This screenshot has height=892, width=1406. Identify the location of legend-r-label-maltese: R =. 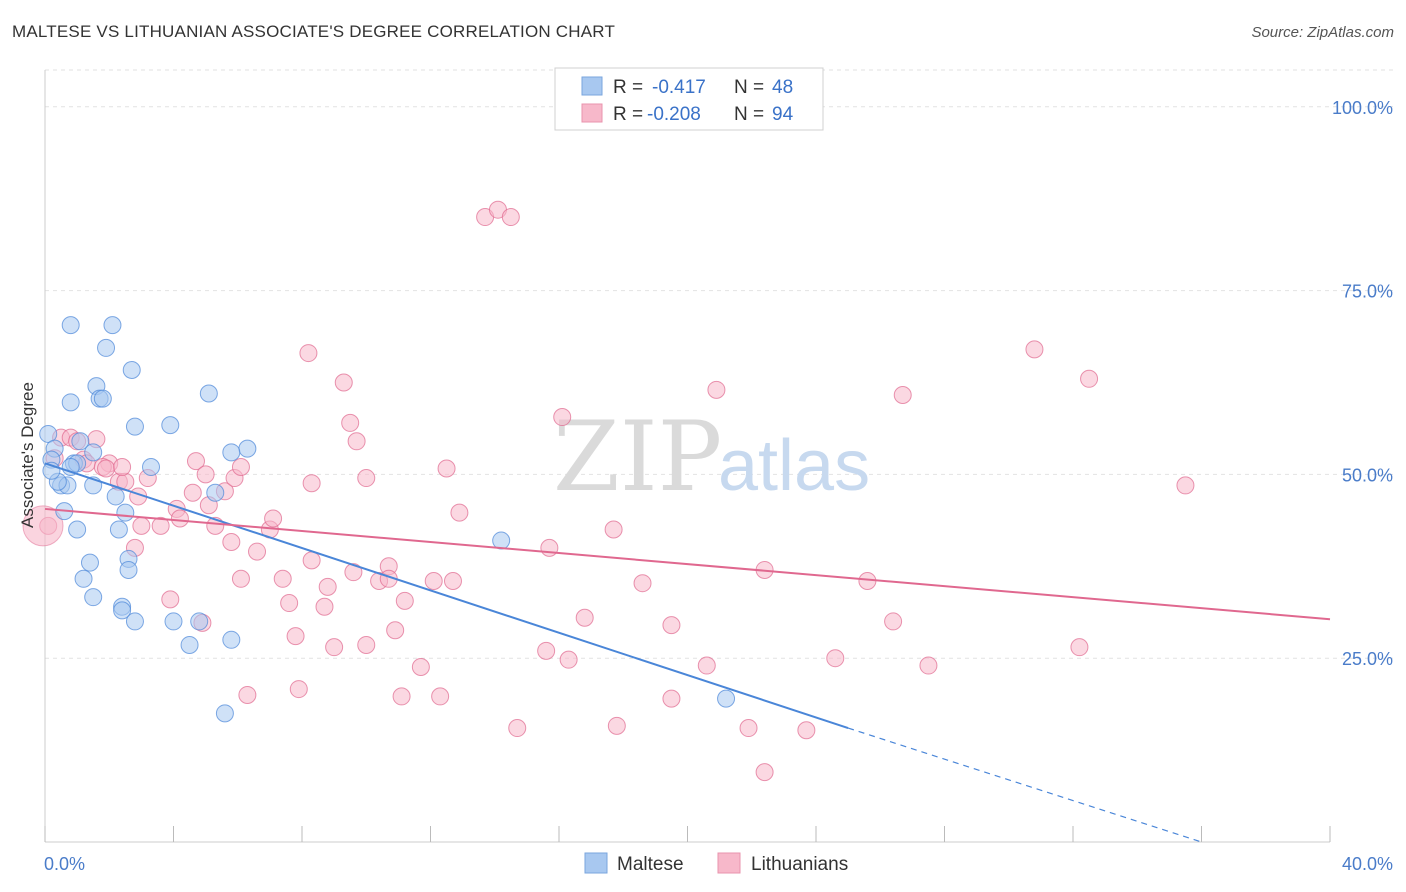
(628, 87).